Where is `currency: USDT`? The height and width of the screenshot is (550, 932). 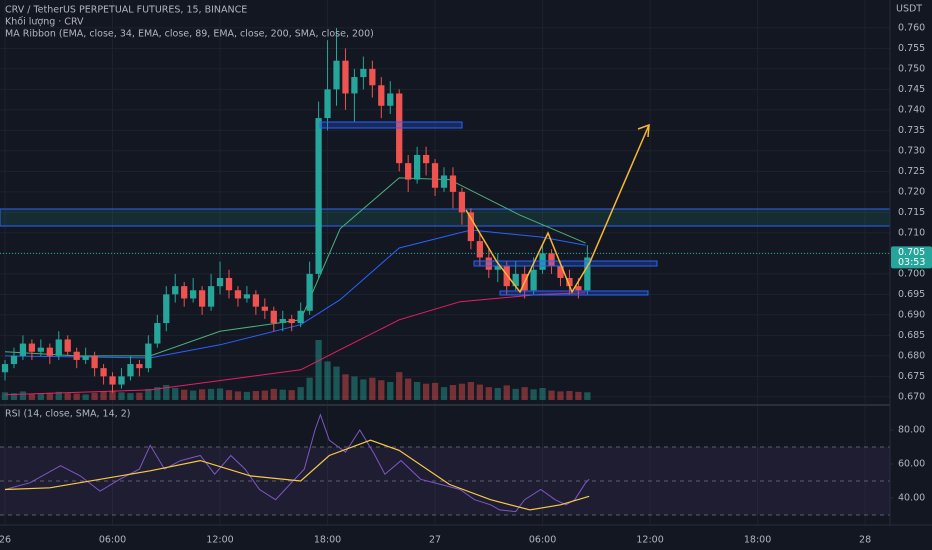
currency: USDT is located at coordinates (909, 9).